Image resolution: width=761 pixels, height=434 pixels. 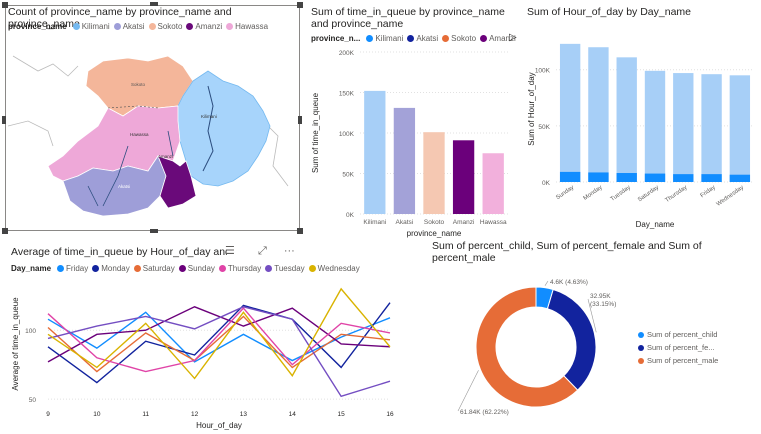 What do you see at coordinates (31, 268) in the screenshot?
I see `line-legend-title: Day_name` at bounding box center [31, 268].